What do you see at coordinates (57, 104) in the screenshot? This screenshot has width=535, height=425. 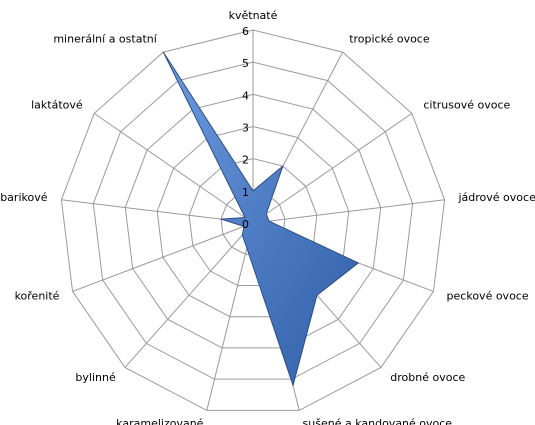 I see `category-label: laktátové` at bounding box center [57, 104].